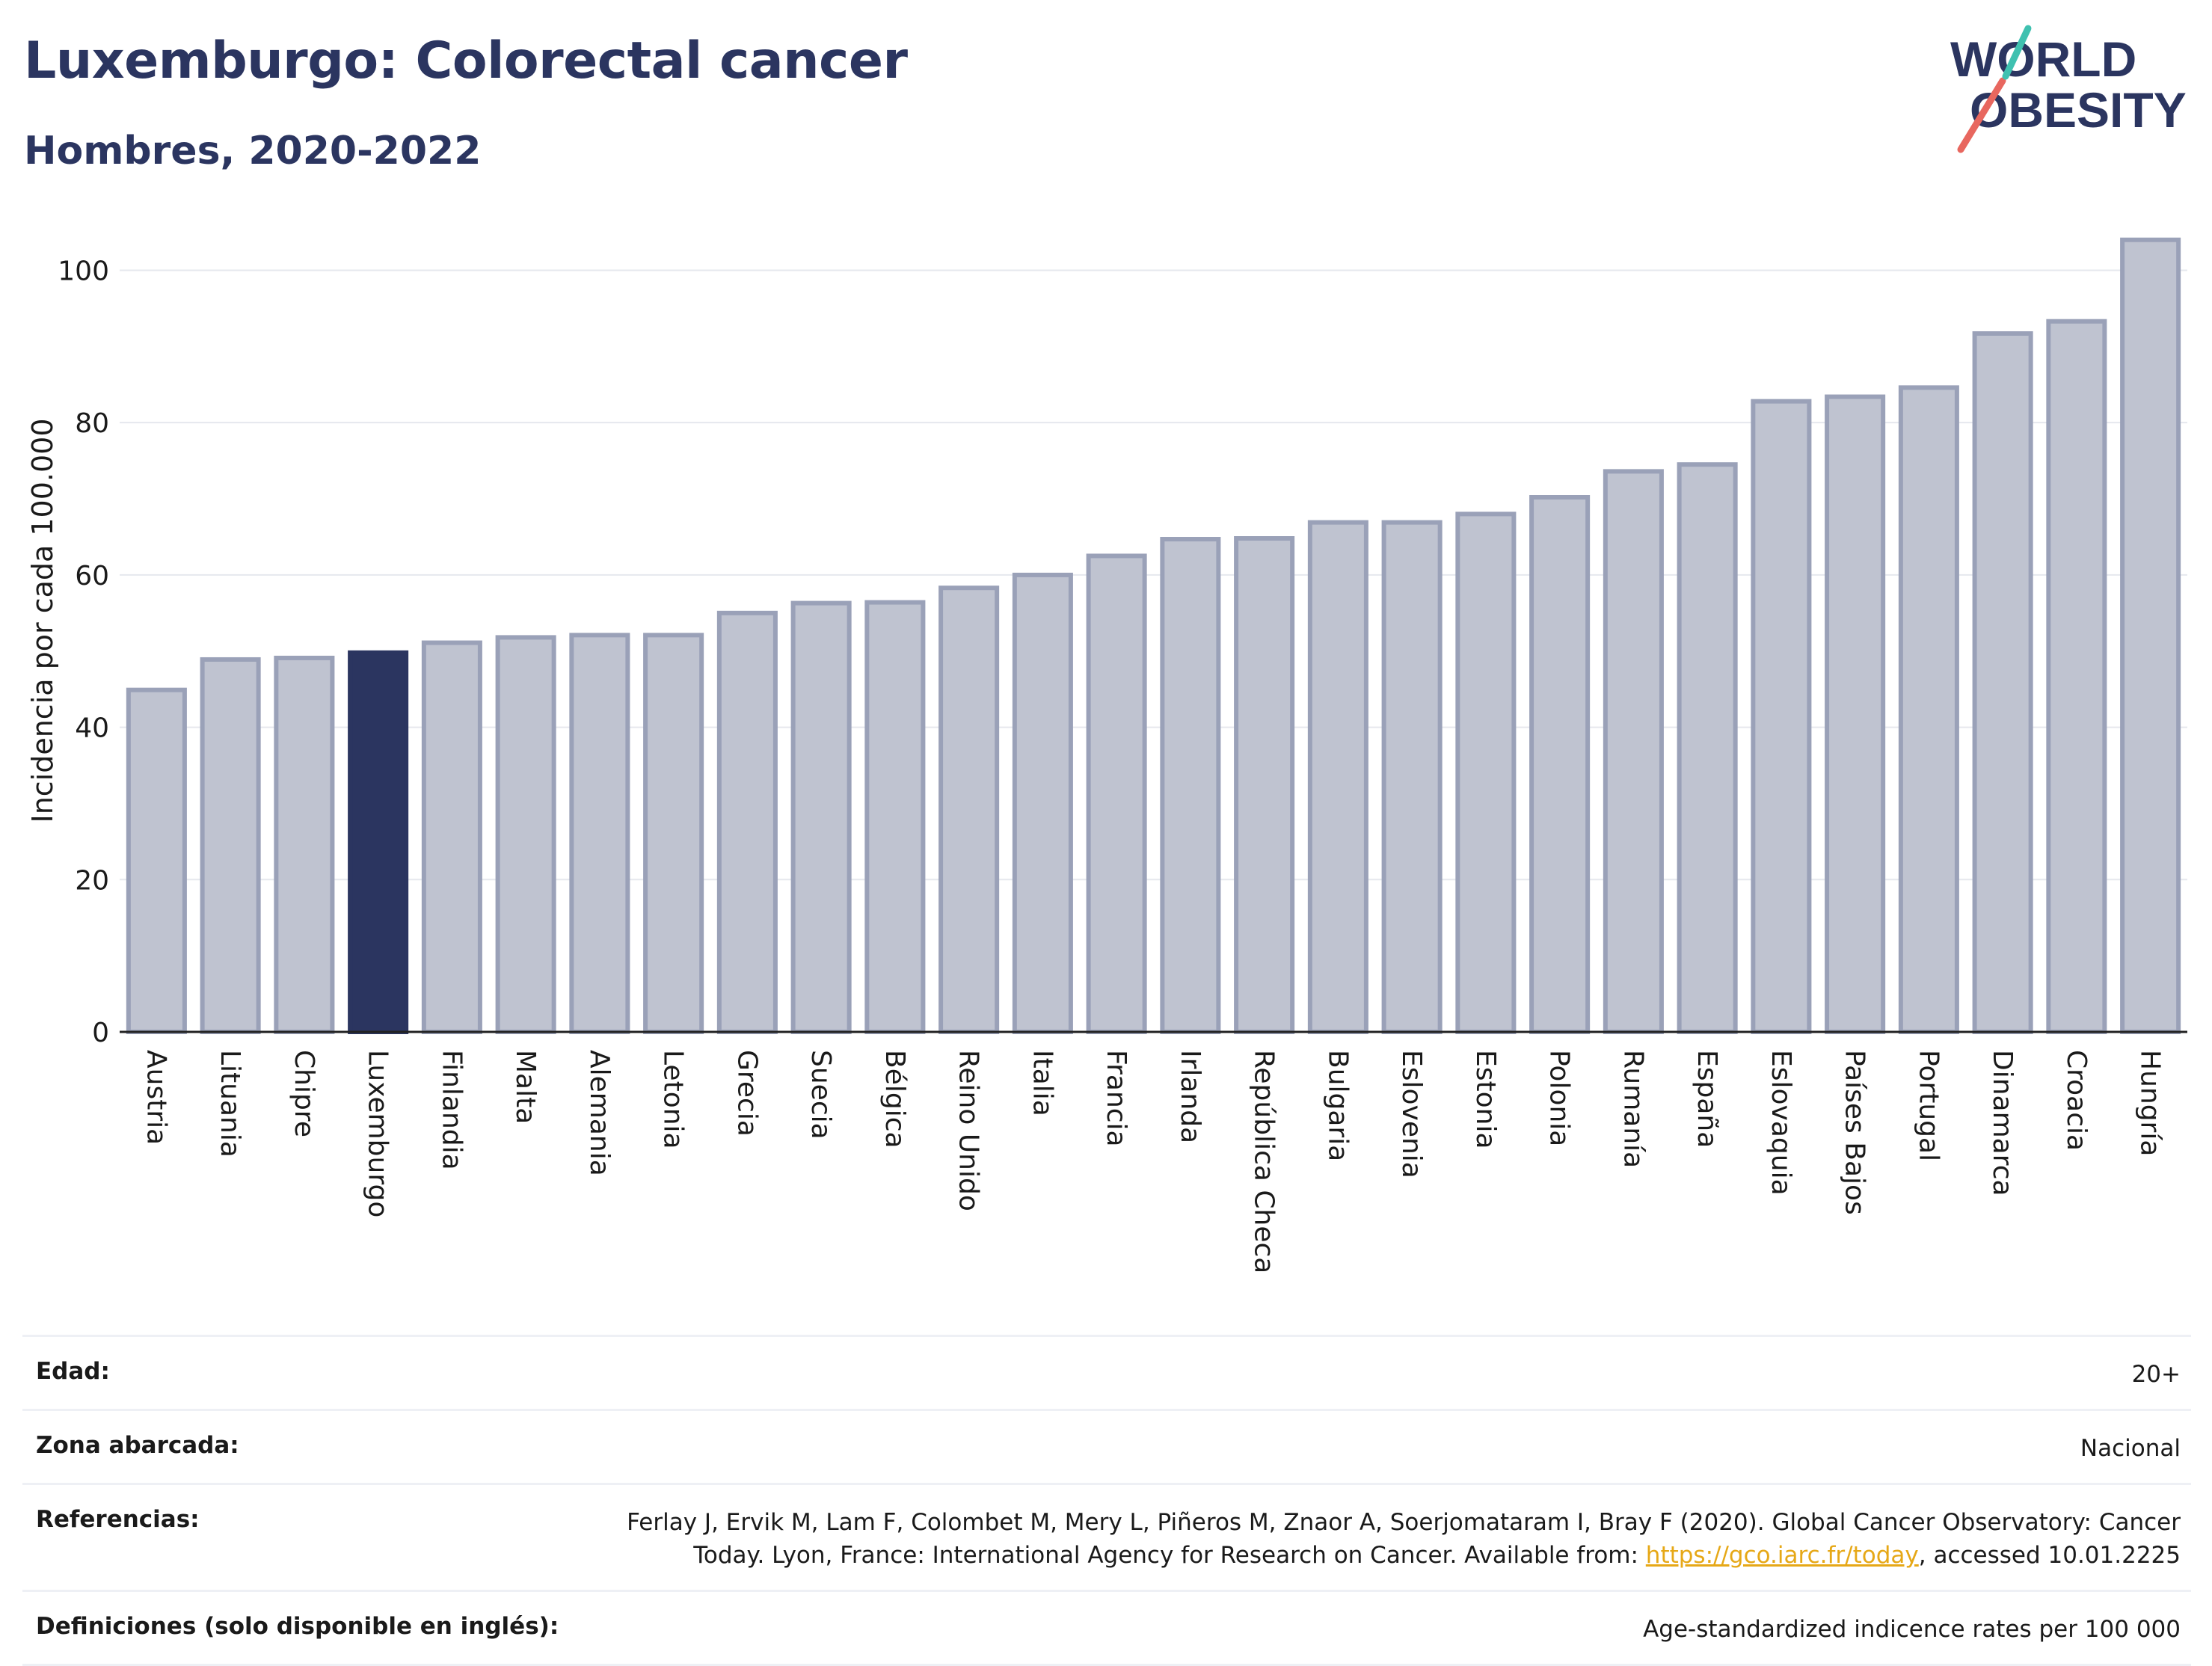  What do you see at coordinates (253, 151) in the screenshot?
I see `page-subtitle: Hombres, 2020-2022` at bounding box center [253, 151].